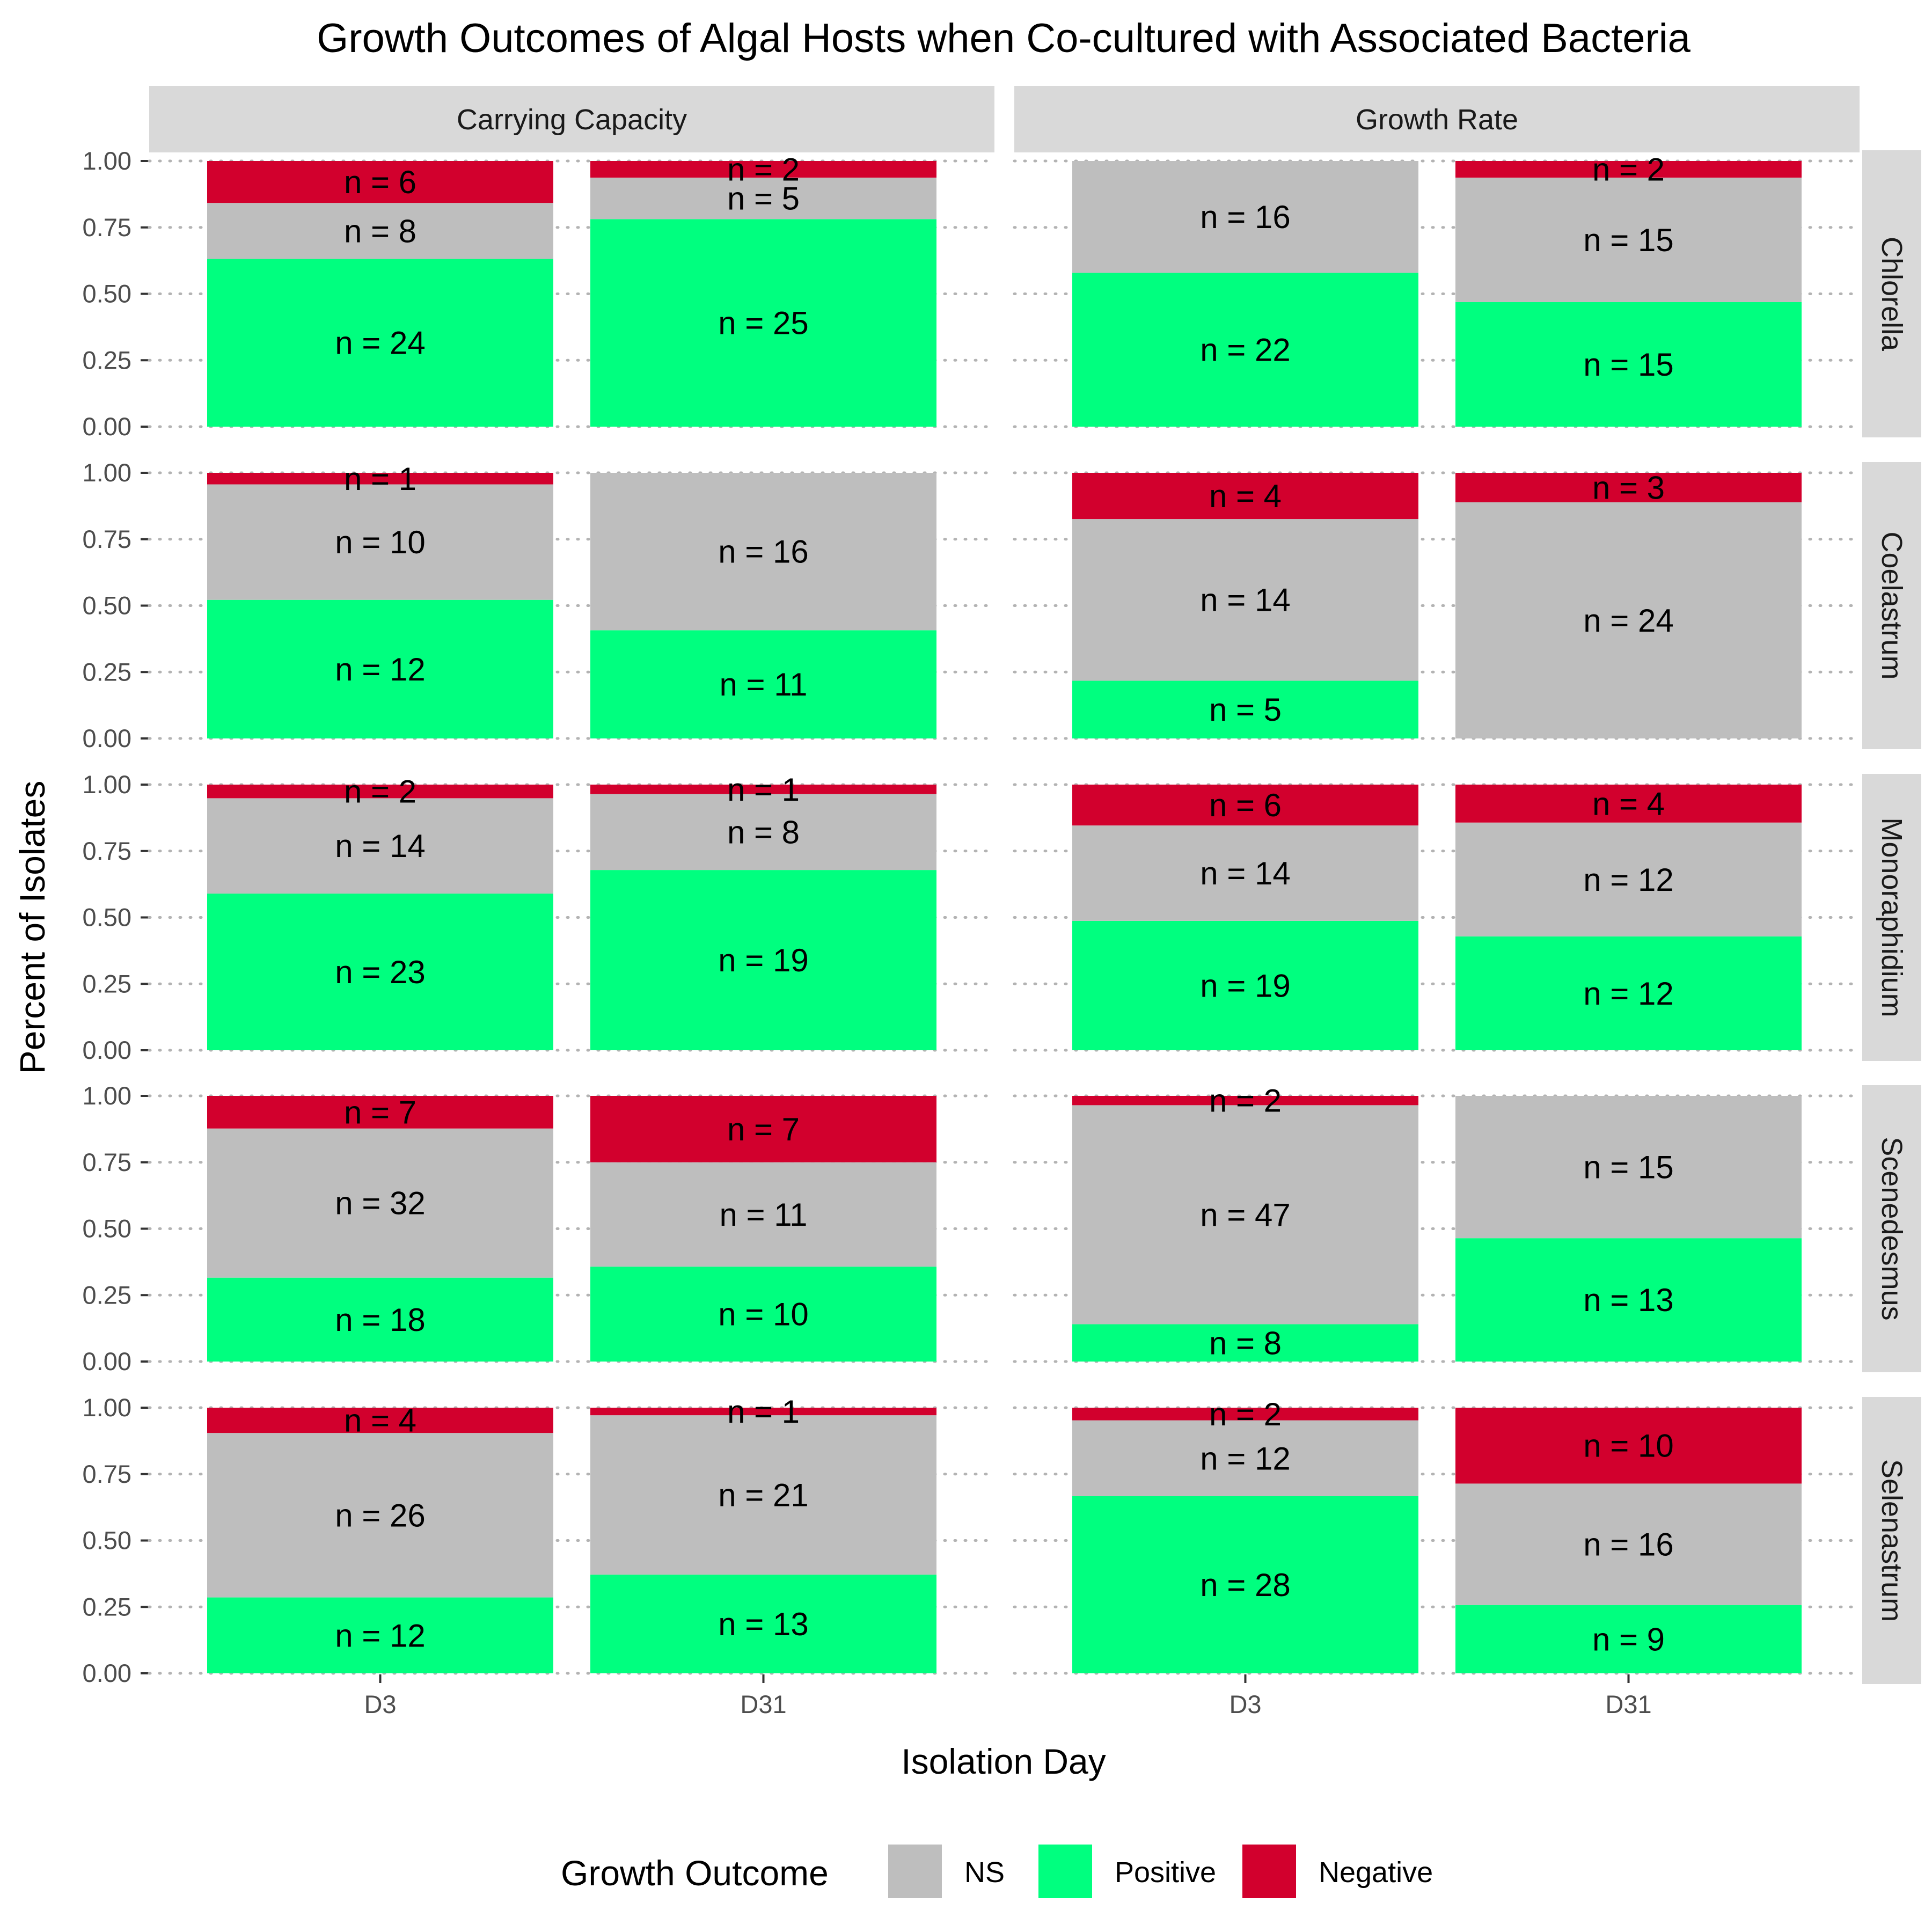 This screenshot has width=1932, height=1932. I want to click on bar-count-label: n = 21, so click(763, 1495).